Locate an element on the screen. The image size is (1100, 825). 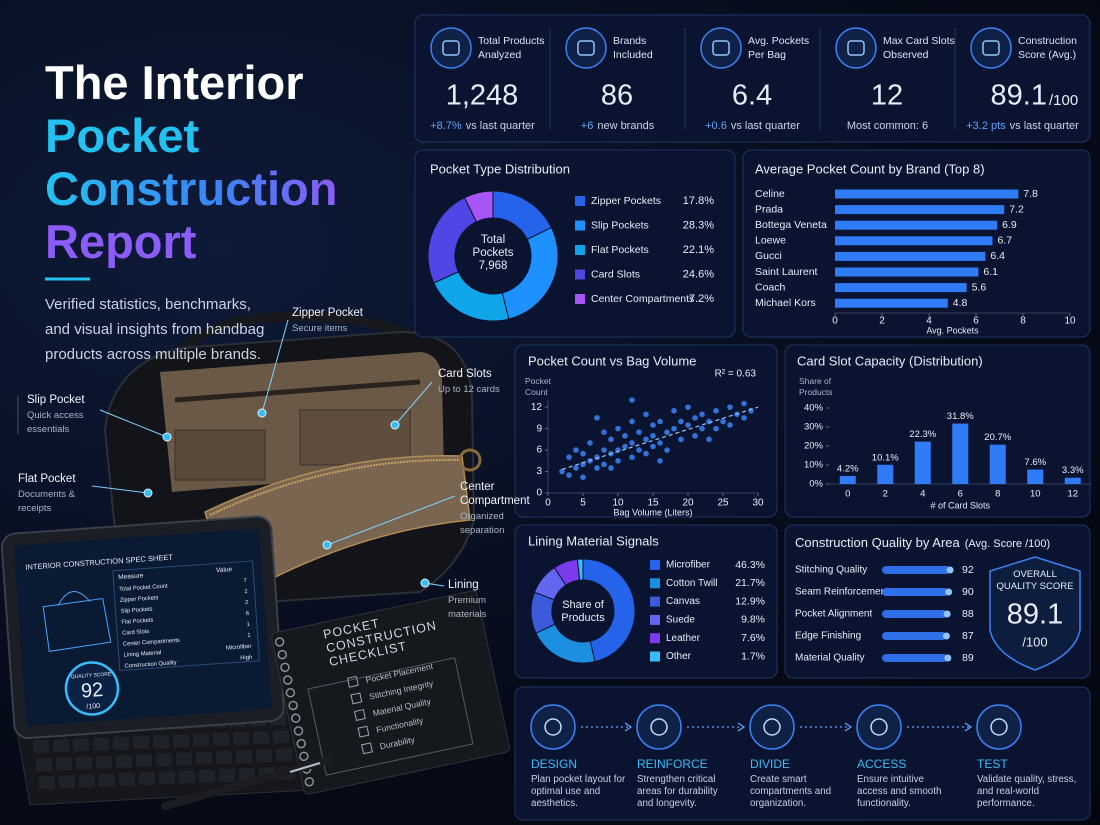
process-arrowhead is located at coordinates (968, 727).